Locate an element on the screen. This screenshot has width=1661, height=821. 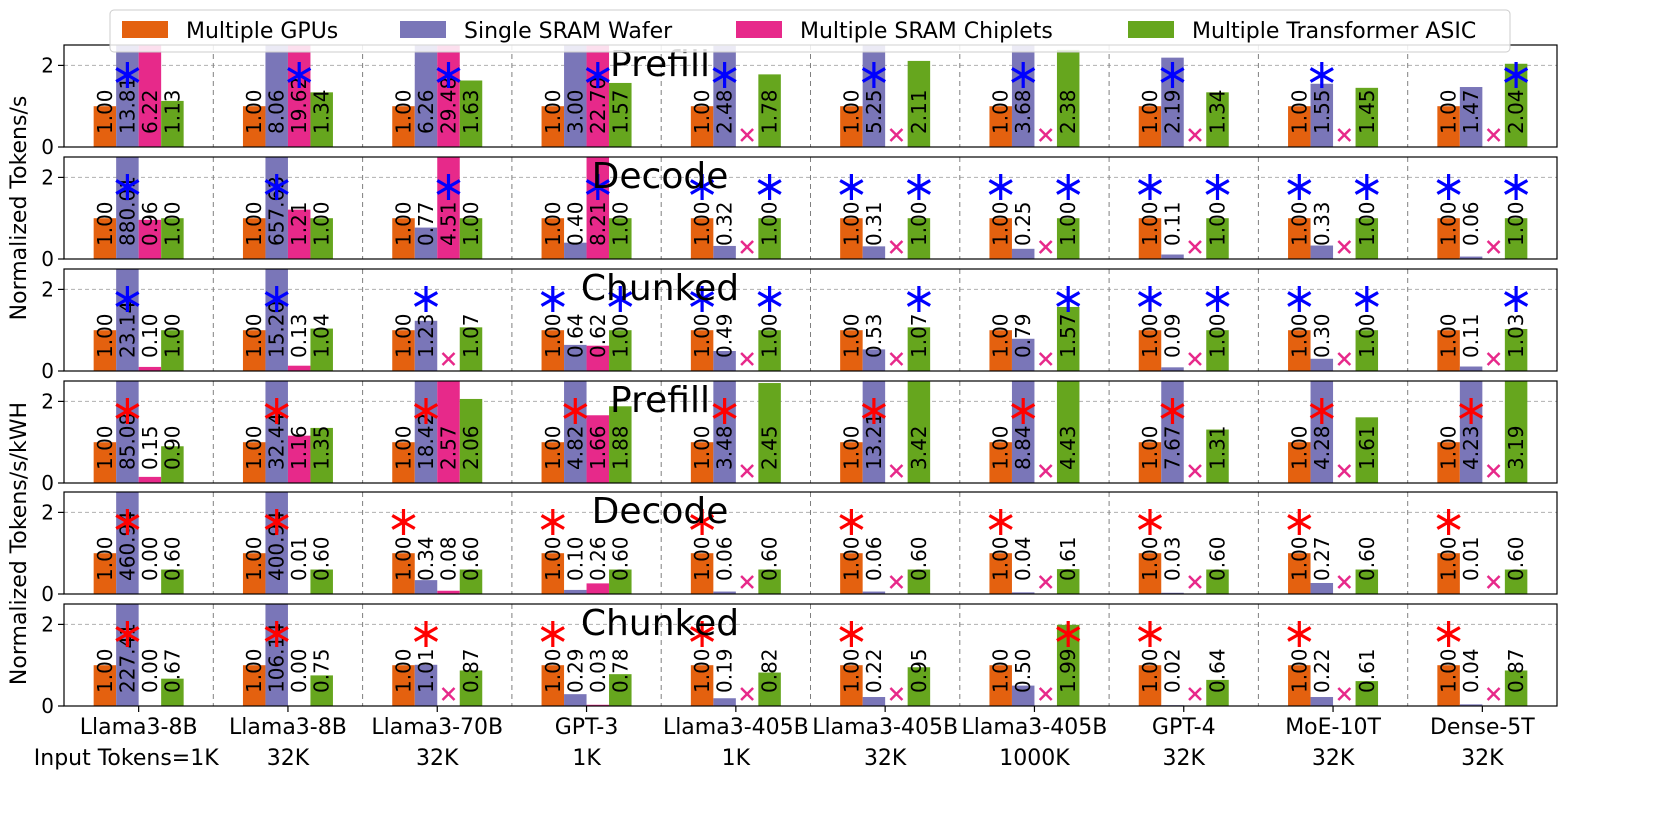
data-label: 0.90 is located at coordinates (172, 447).